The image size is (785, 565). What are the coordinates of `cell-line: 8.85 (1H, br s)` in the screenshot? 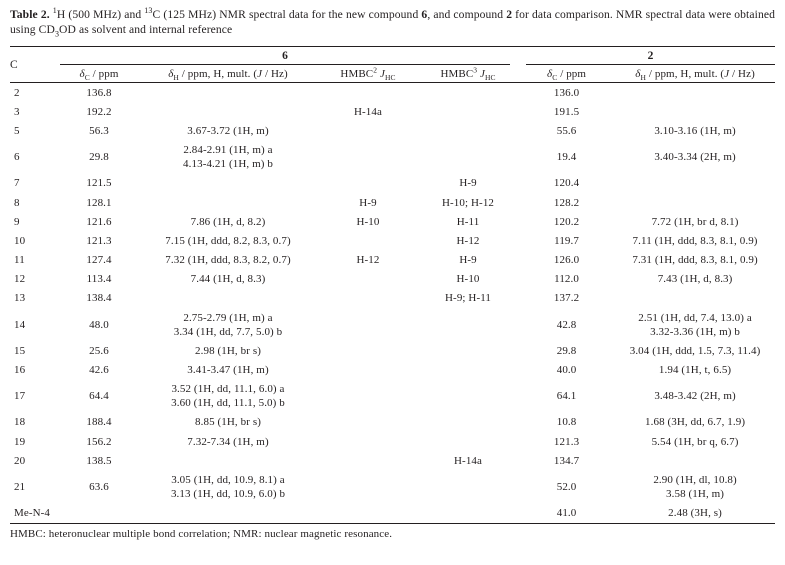 It's located at (228, 422).